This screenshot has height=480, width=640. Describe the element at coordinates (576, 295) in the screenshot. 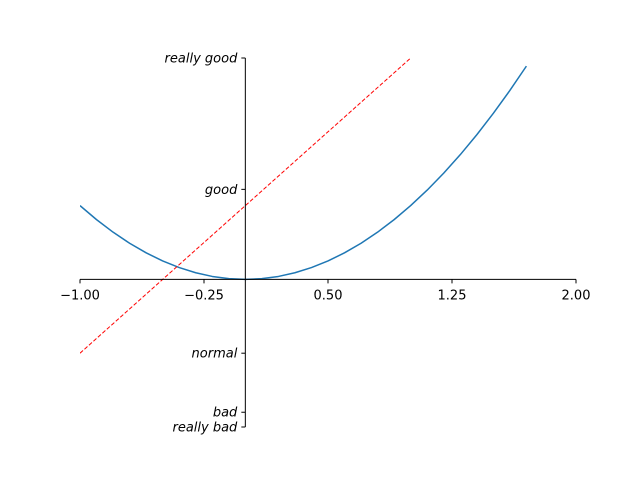

I see `x-tick-label: 2.00` at that location.